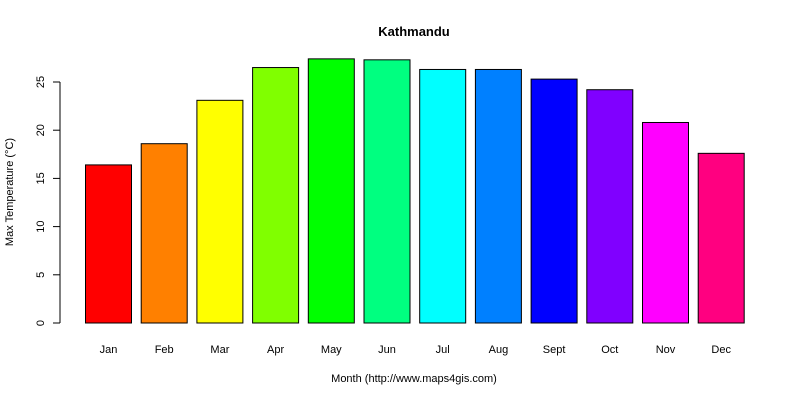 Image resolution: width=800 pixels, height=400 pixels. I want to click on bar-oct, so click(610, 206).